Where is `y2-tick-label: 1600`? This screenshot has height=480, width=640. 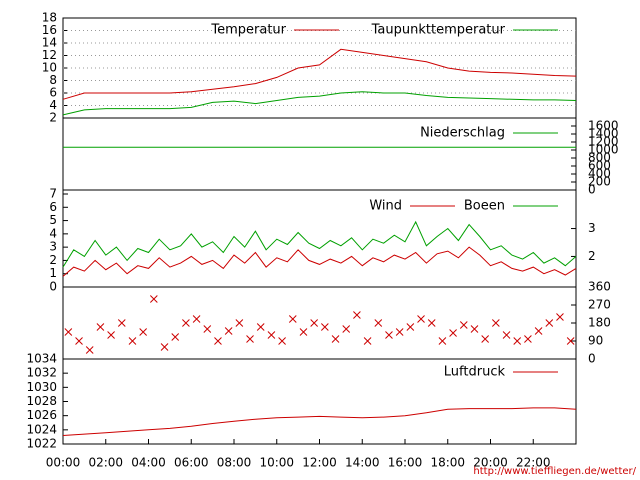 y2-tick-label: 1600 is located at coordinates (603, 126).